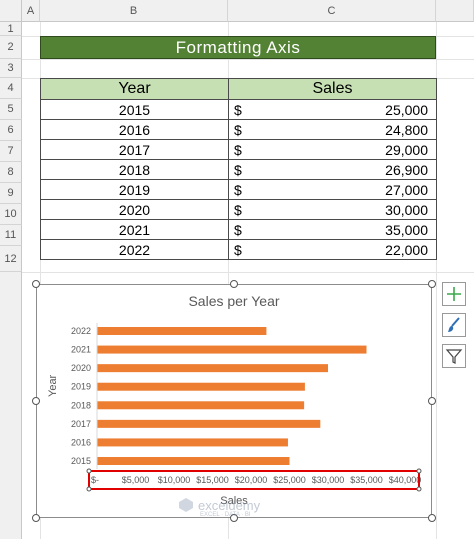  Describe the element at coordinates (11, 259) in the screenshot. I see `row-header: 12` at that location.